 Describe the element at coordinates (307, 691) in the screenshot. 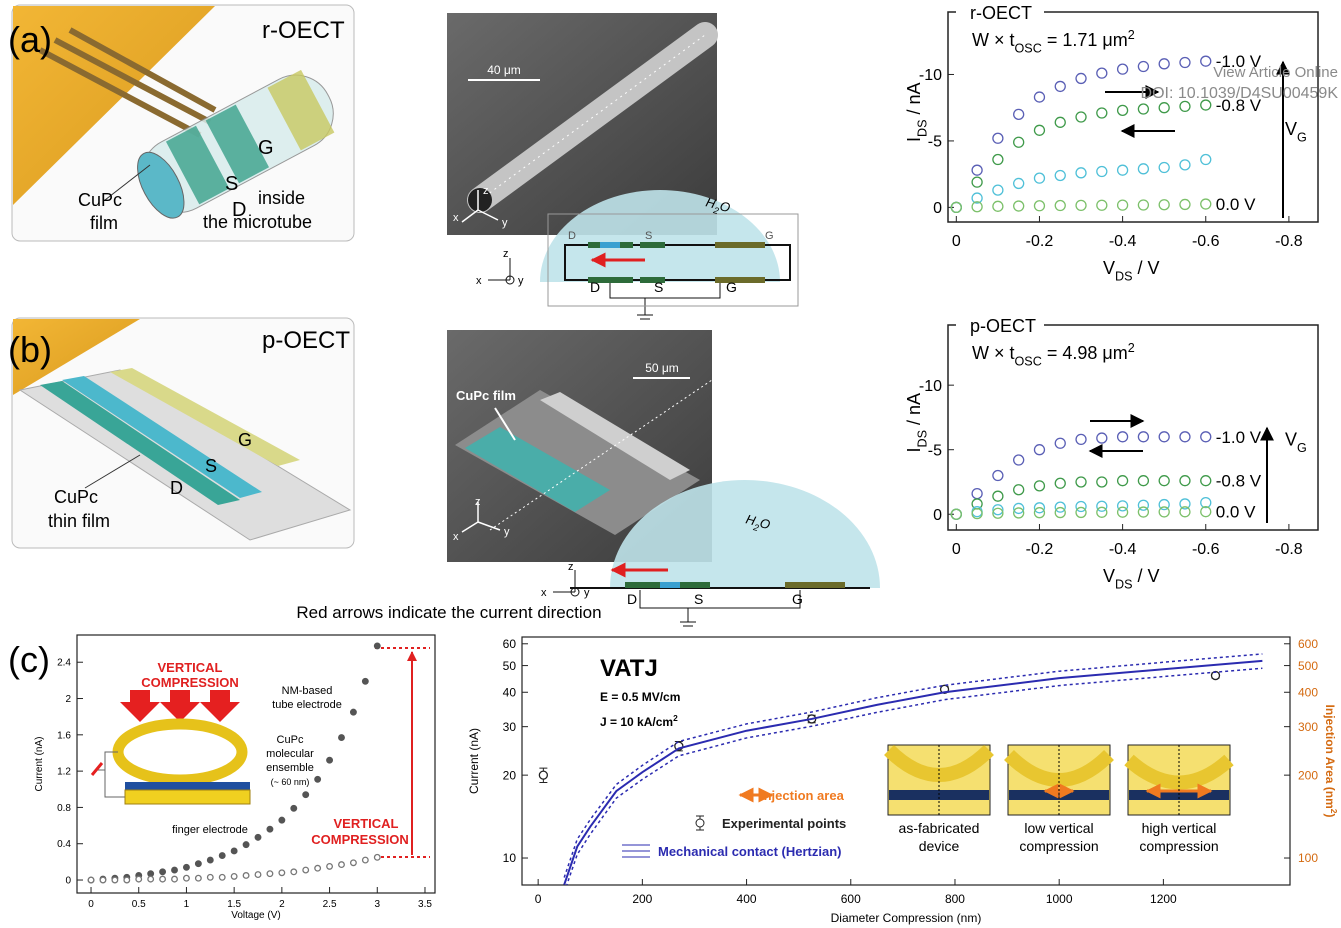

I see `annotation: NM-based` at that location.